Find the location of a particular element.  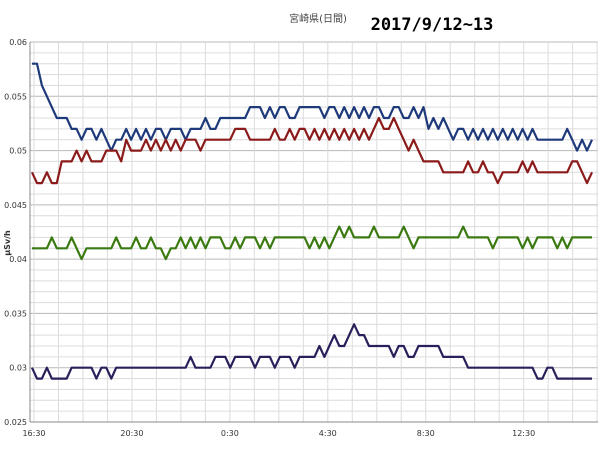

x-tick-label: 12:30 is located at coordinates (523, 433).